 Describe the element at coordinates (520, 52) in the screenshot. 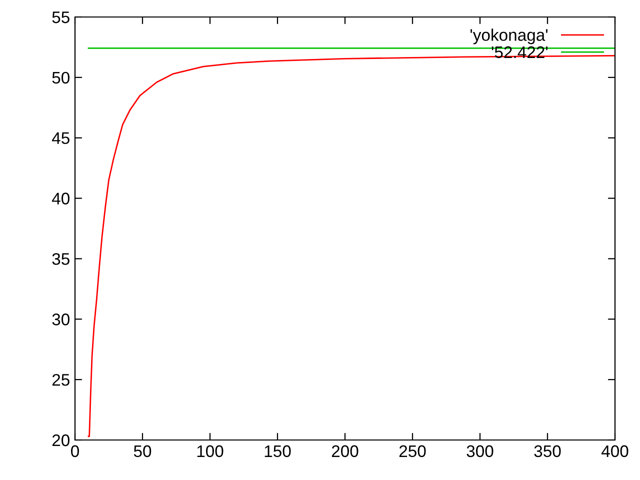

I see `legend-label: '52.422'` at that location.